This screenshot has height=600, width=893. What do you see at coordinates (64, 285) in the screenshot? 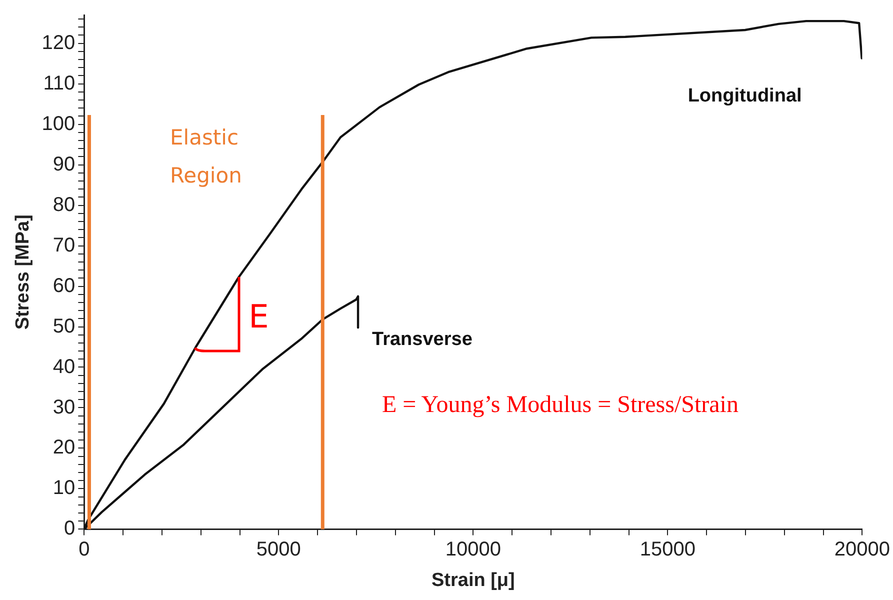
I see `y-tick-label: 60` at bounding box center [64, 285].